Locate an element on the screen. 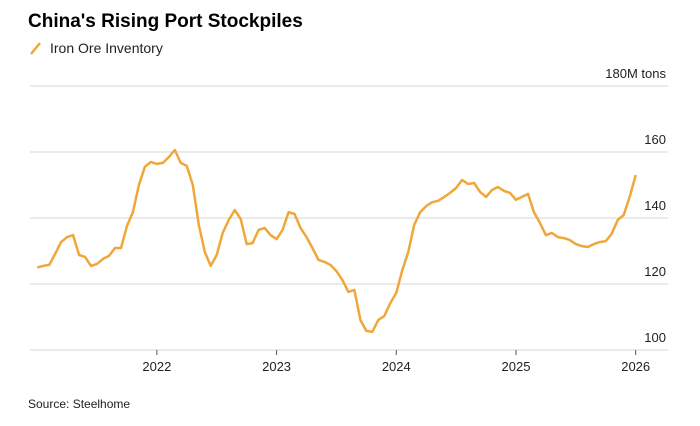  x-tick-label: 2022 is located at coordinates (156, 366).